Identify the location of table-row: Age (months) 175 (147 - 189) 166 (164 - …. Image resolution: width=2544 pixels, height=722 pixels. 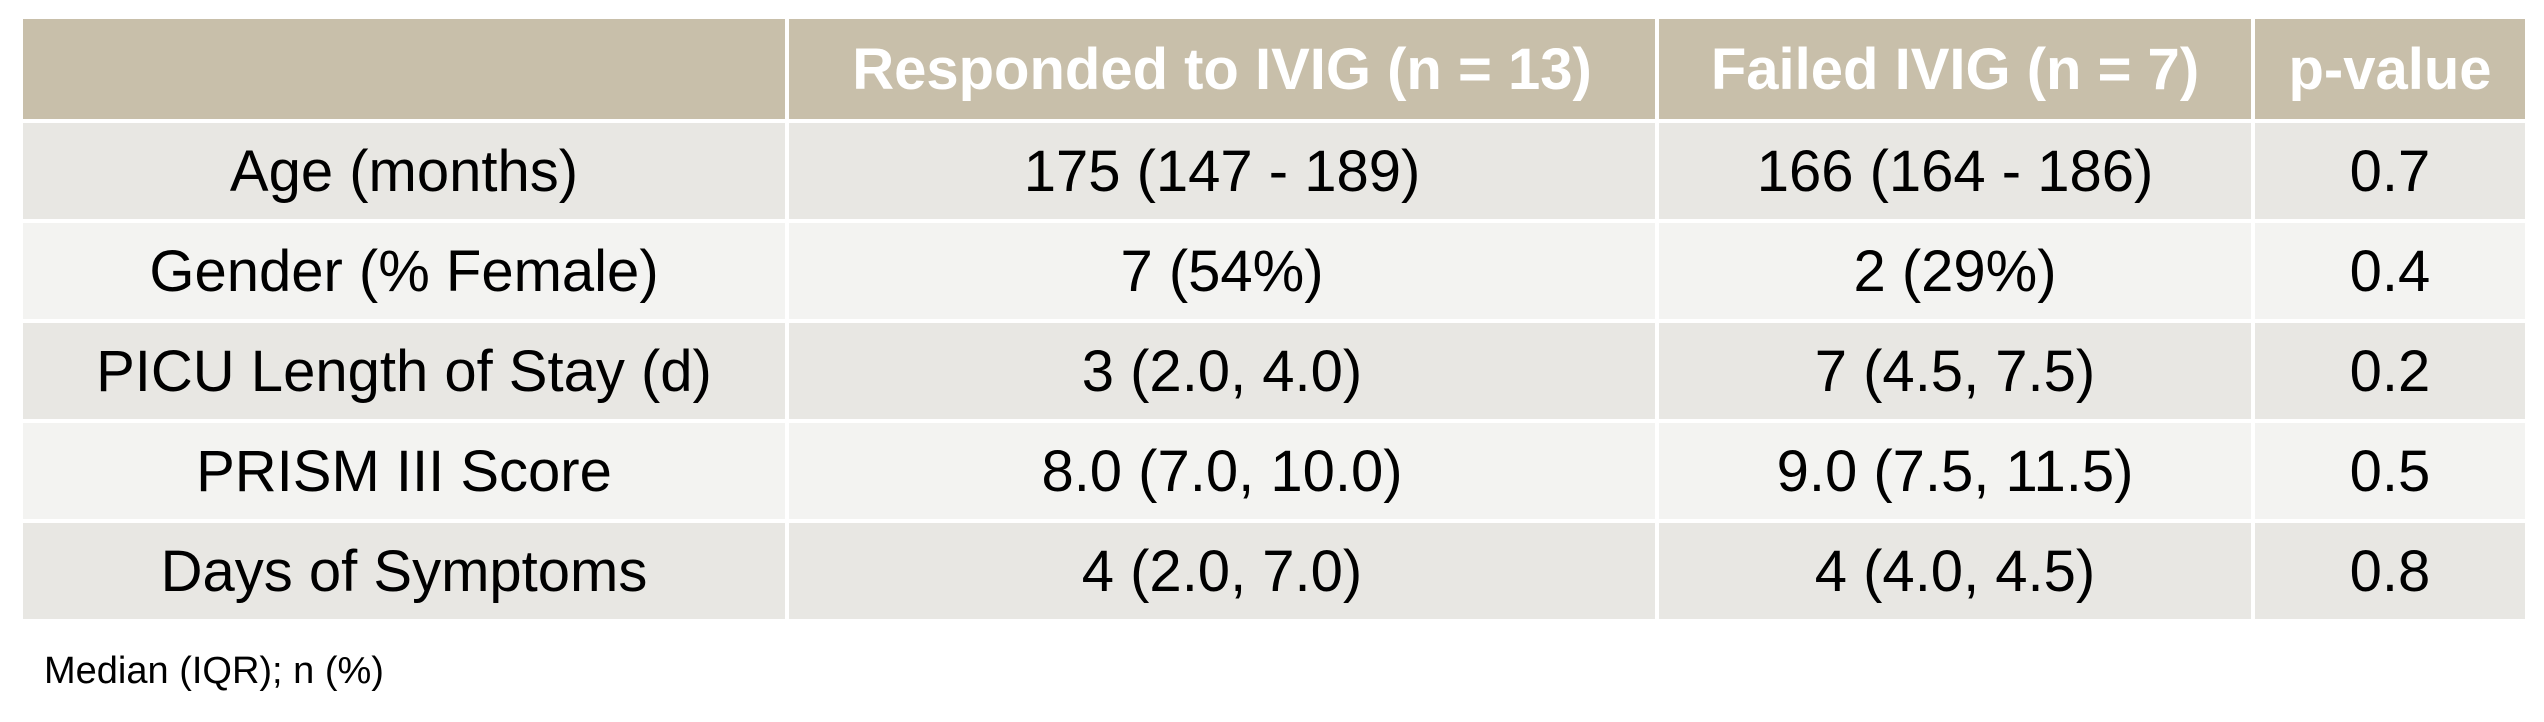
(1274, 171).